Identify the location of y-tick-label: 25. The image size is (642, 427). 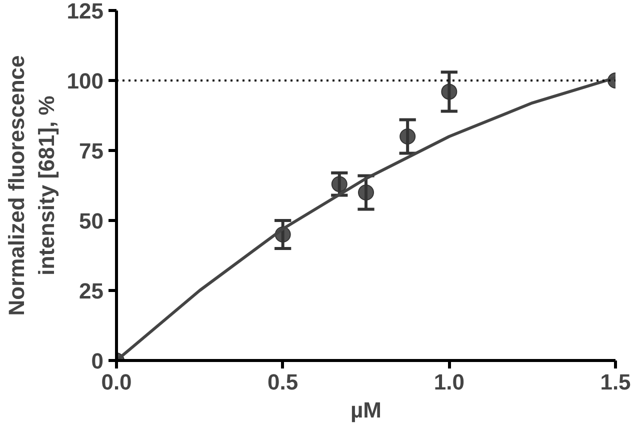
(91, 291).